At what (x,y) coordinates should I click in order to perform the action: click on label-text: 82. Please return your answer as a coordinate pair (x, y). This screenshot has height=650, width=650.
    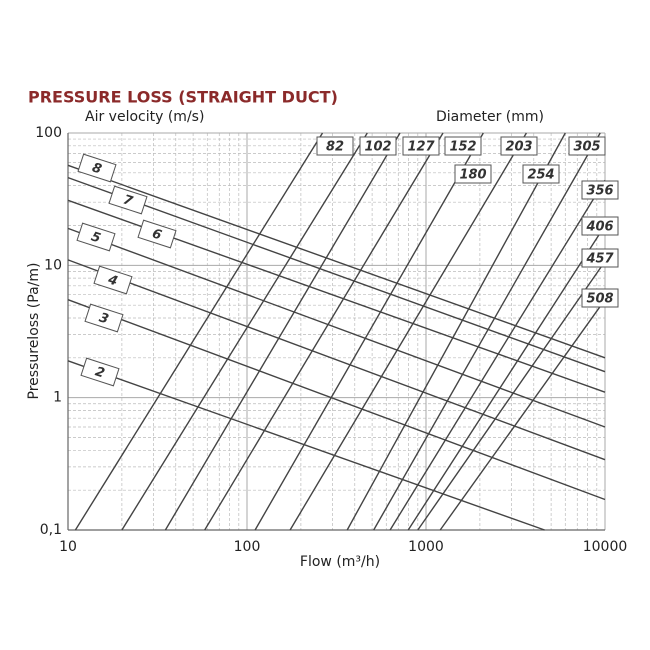
    Looking at the image, I should click on (335, 147).